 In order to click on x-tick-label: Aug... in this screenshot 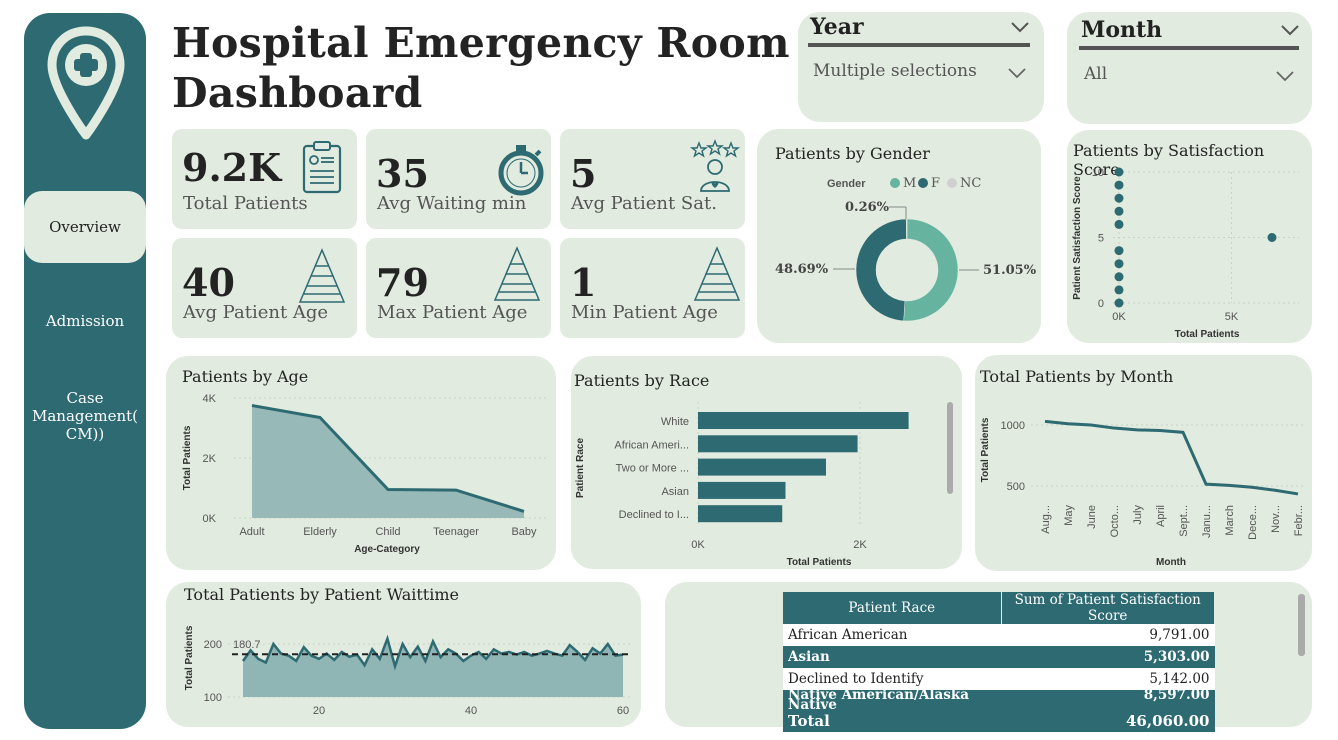, I will do `click(1046, 519)`.